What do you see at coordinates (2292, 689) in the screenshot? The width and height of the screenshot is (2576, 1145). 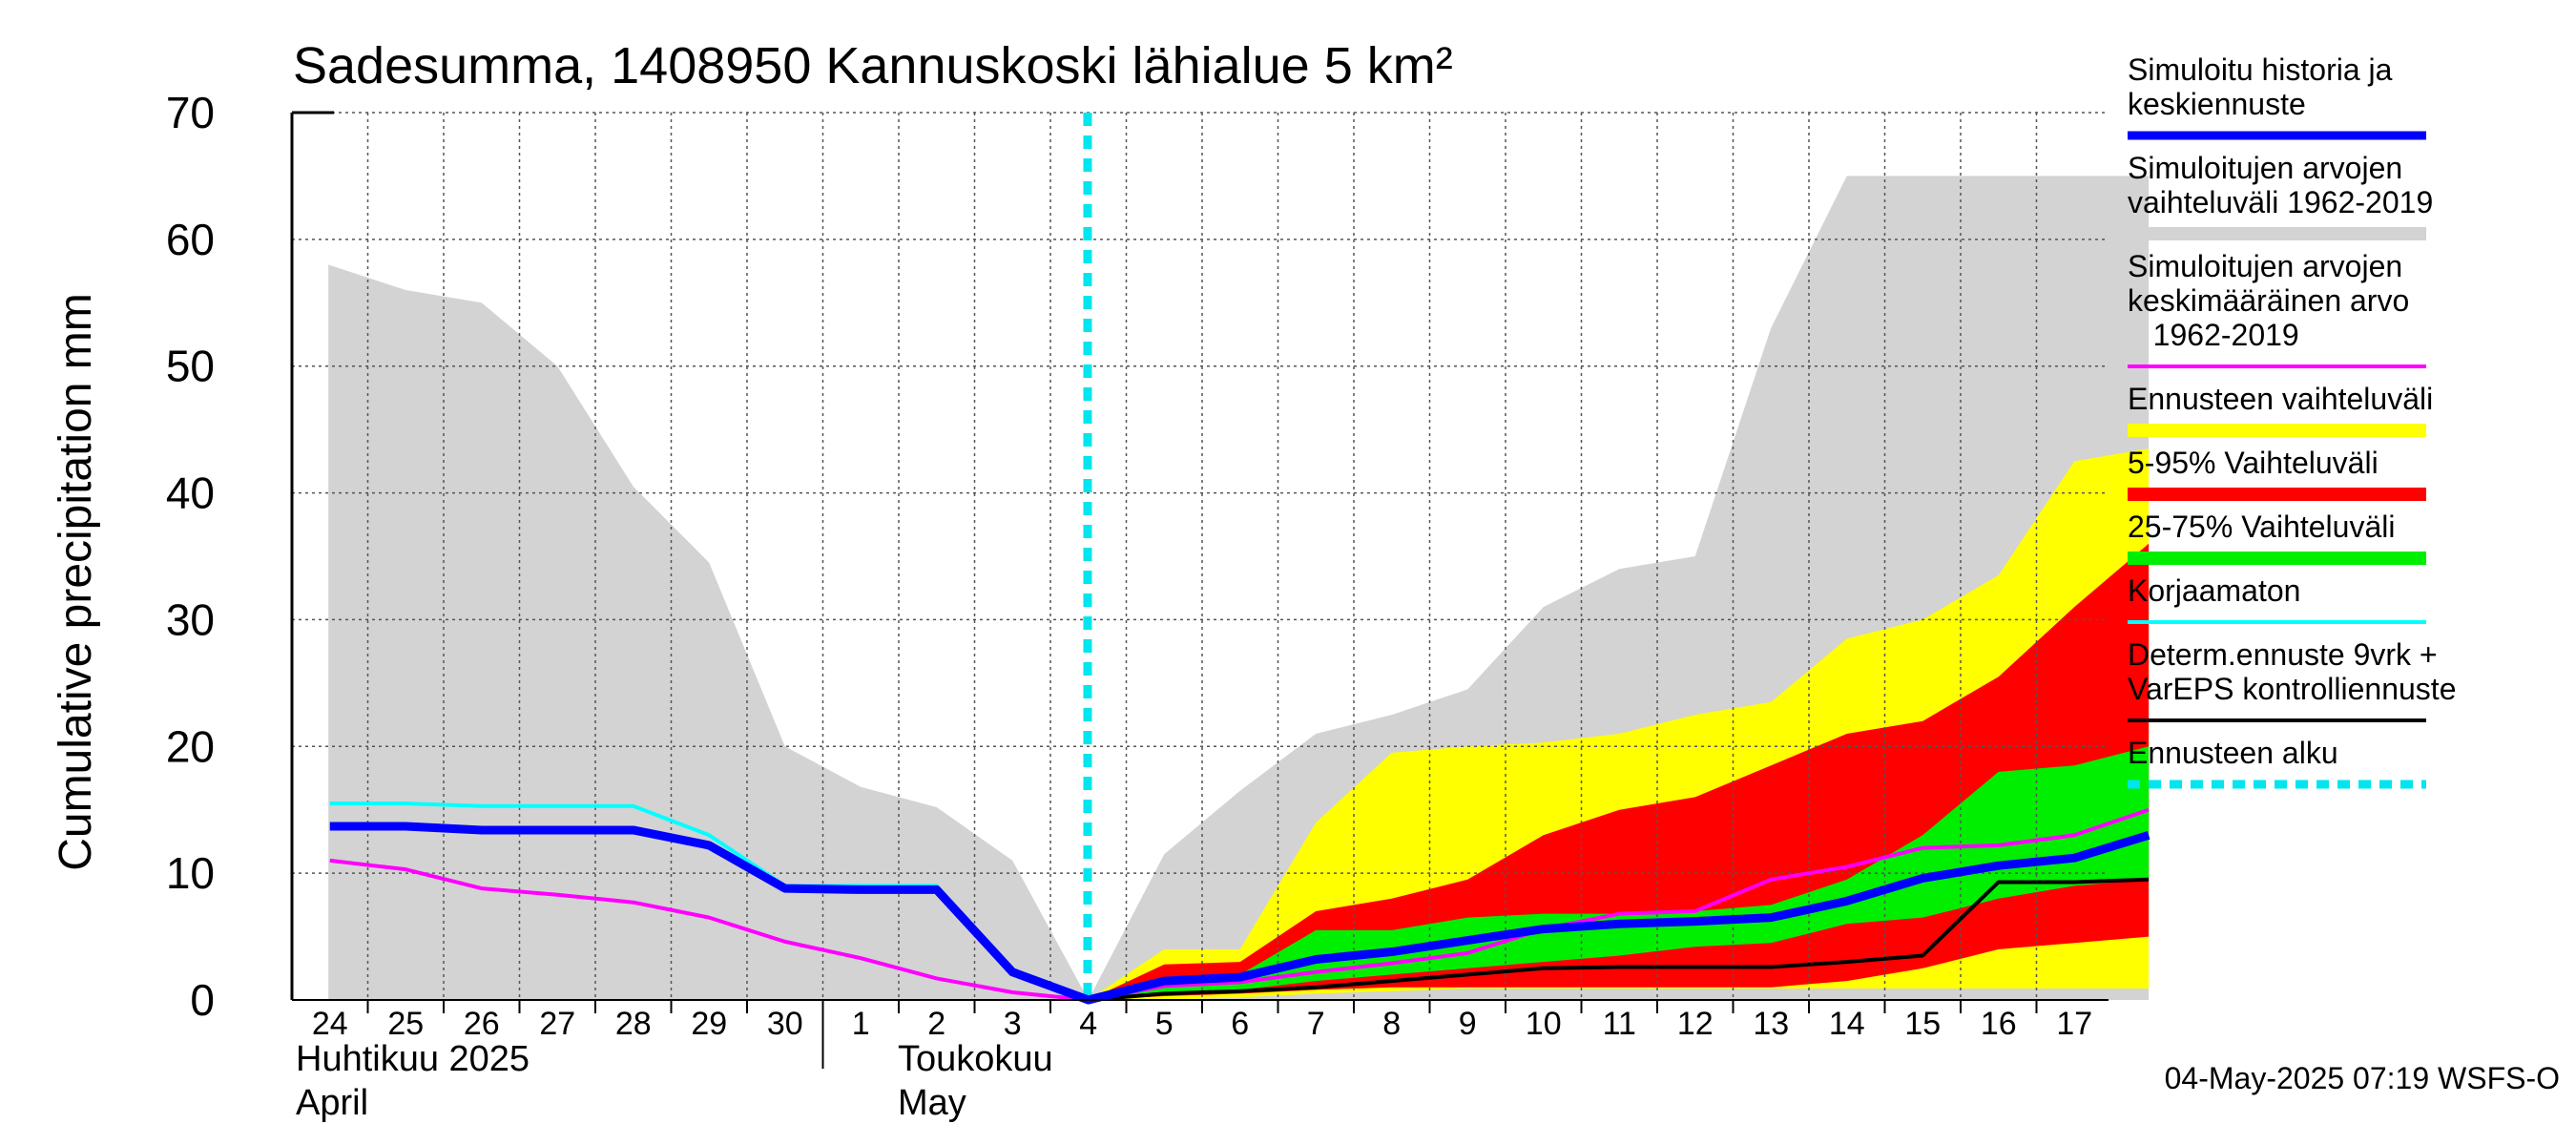 I see `legend-label: VarEPS kontrolliennuste` at bounding box center [2292, 689].